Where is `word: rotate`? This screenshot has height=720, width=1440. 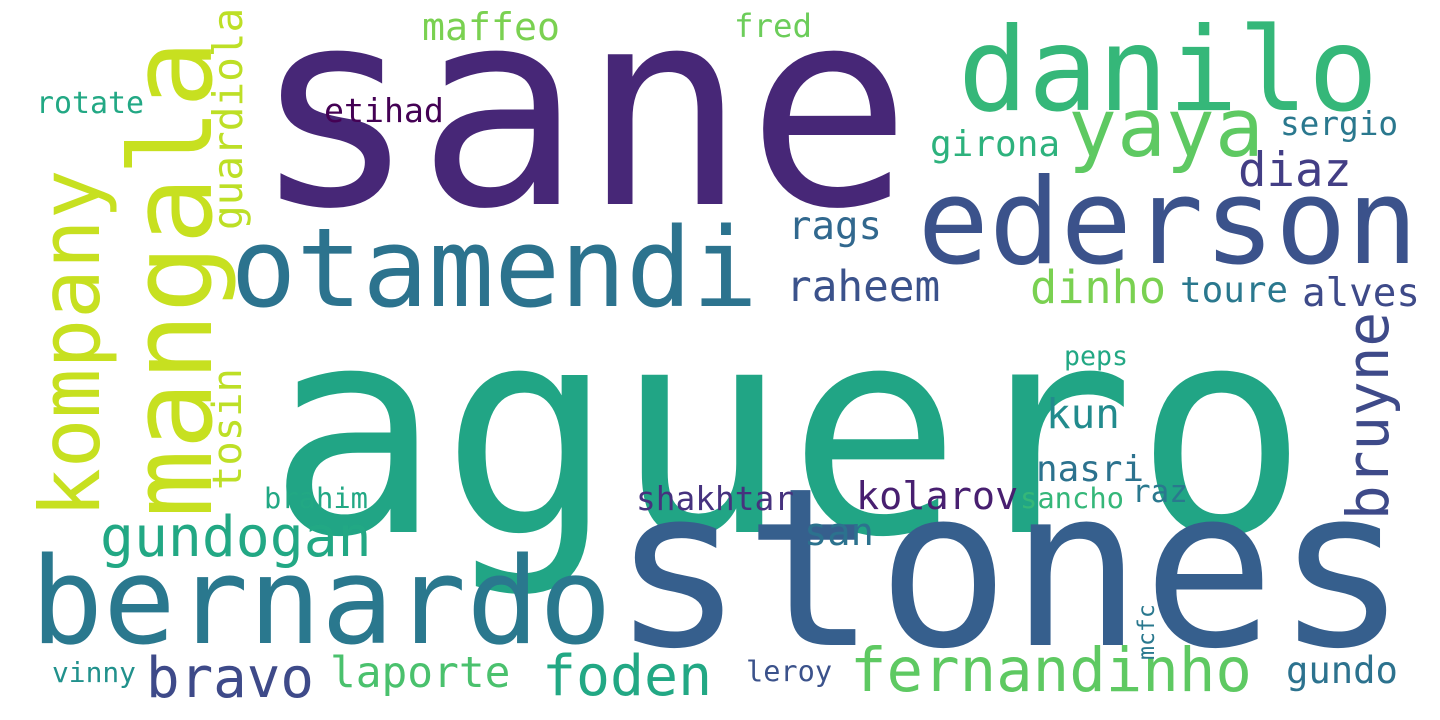
word: rotate is located at coordinates (90, 103).